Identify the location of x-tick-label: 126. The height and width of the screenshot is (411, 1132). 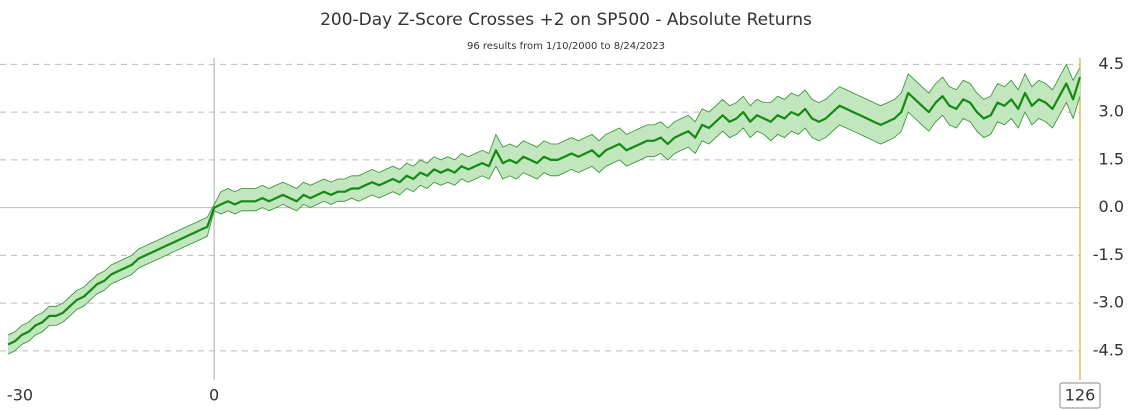
(1080, 395).